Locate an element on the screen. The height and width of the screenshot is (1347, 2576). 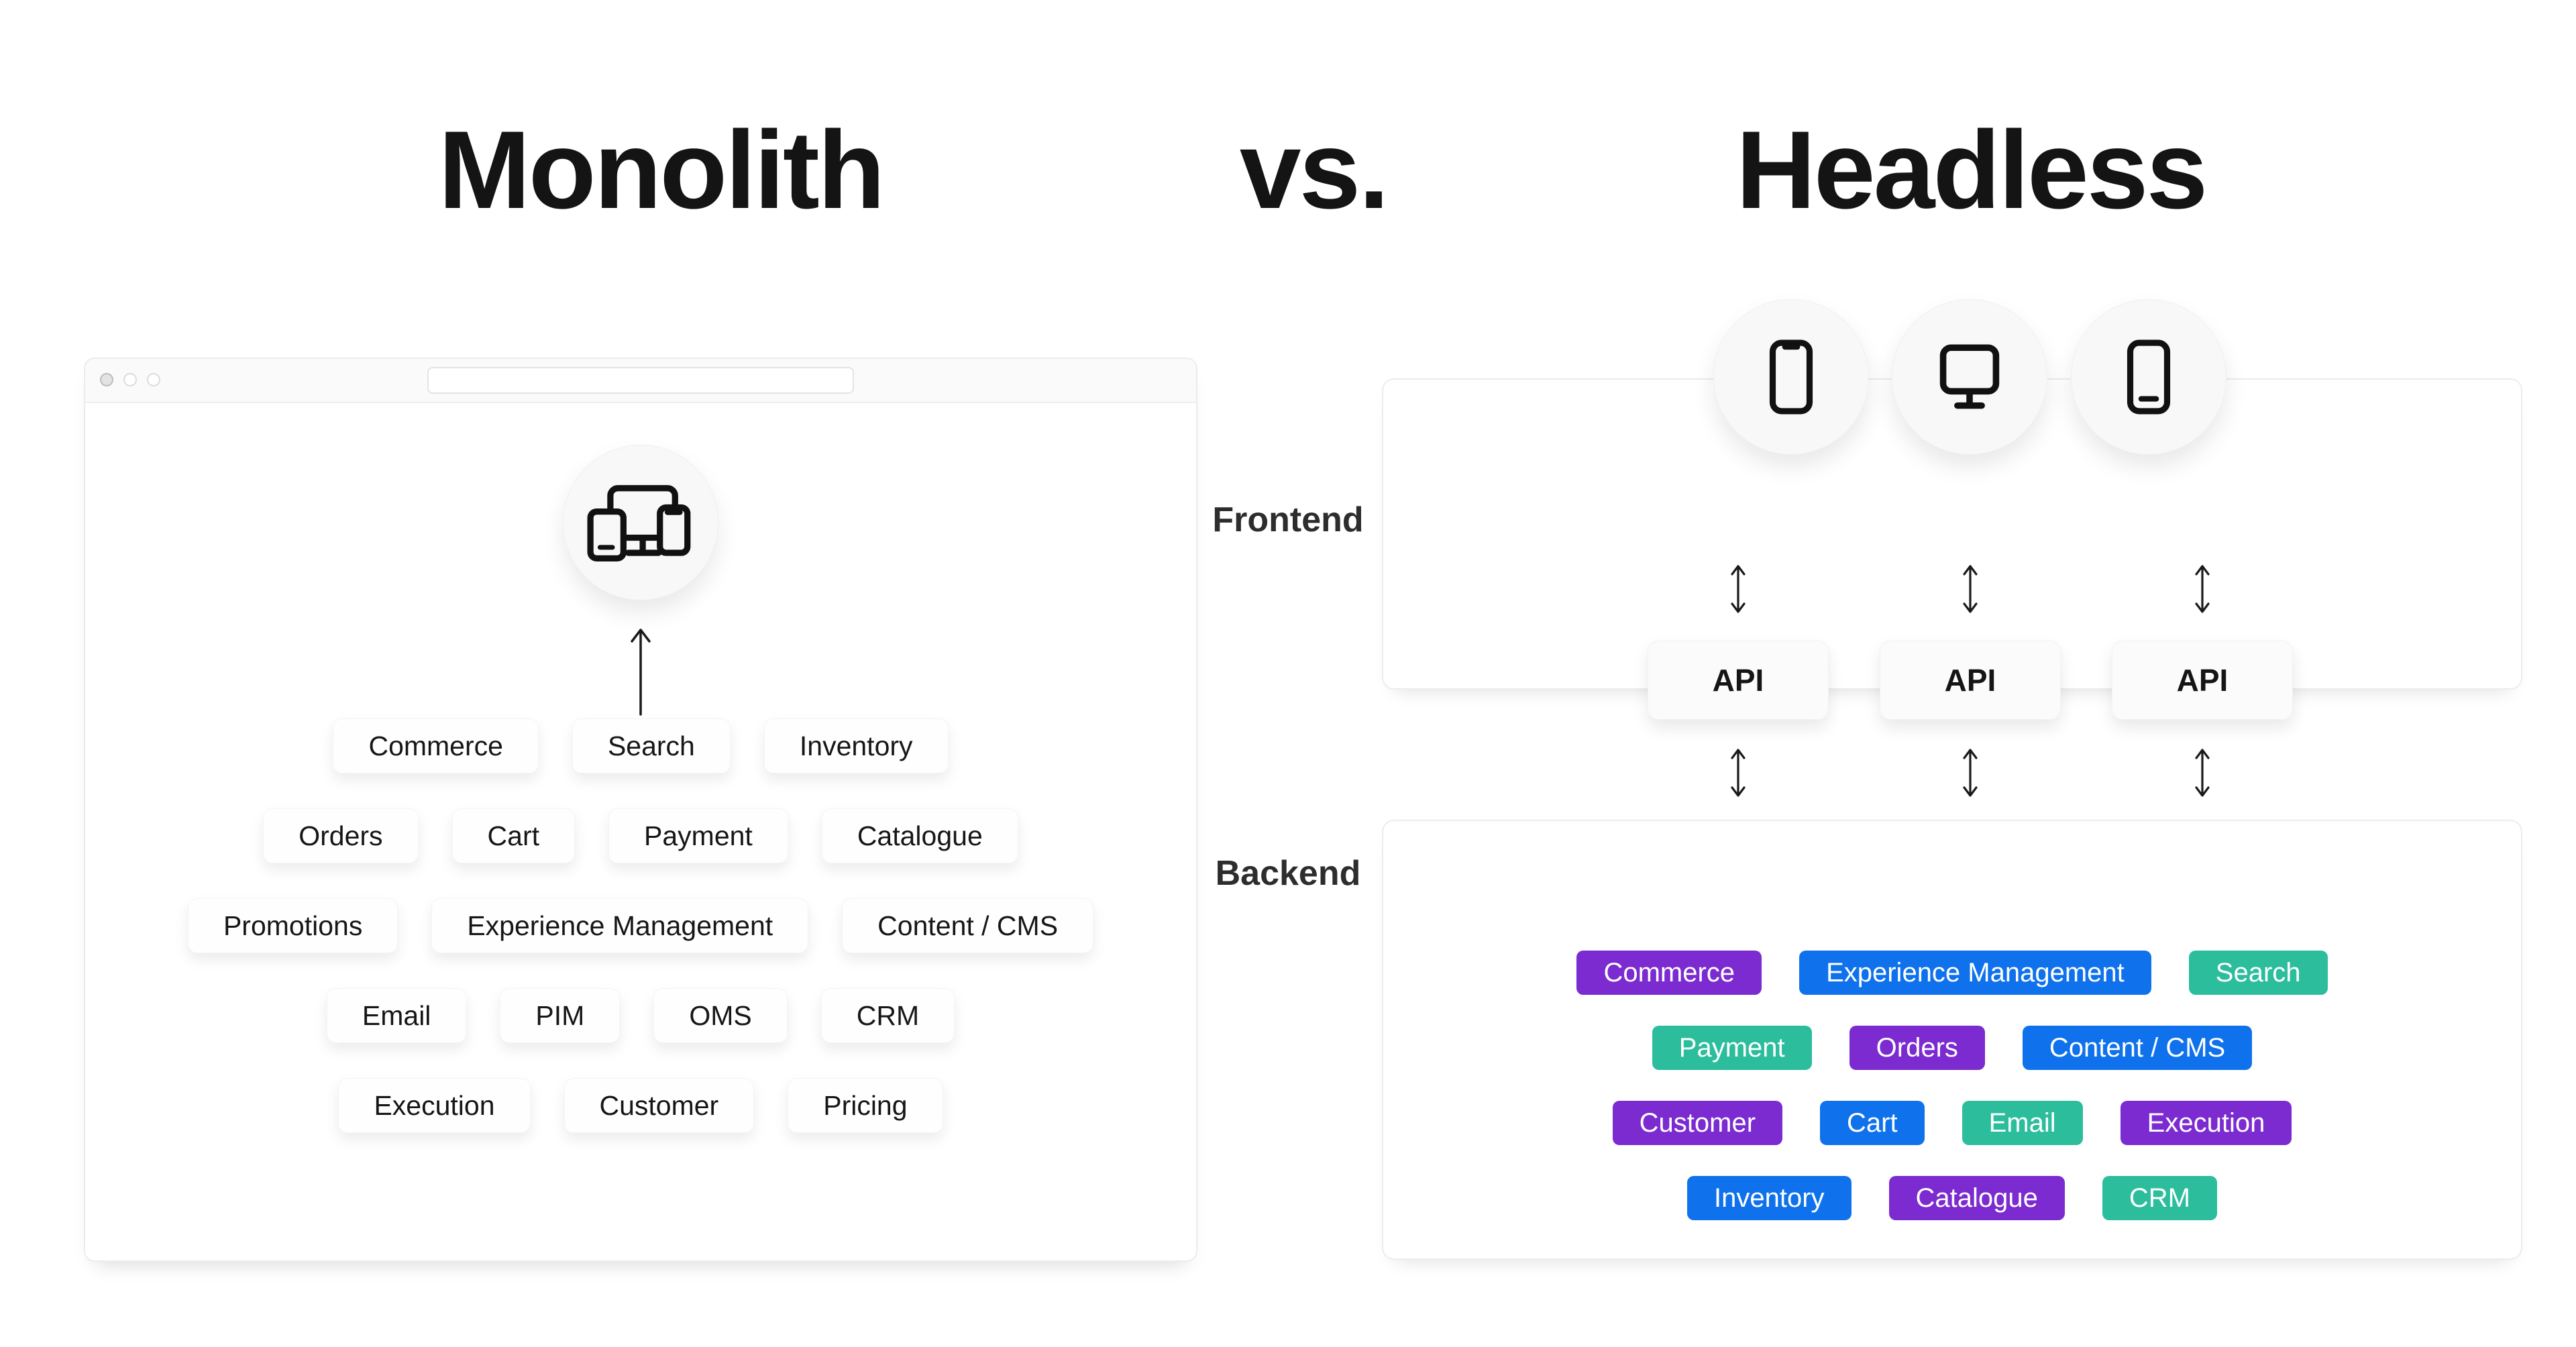
monitor-icon is located at coordinates (1969, 377).